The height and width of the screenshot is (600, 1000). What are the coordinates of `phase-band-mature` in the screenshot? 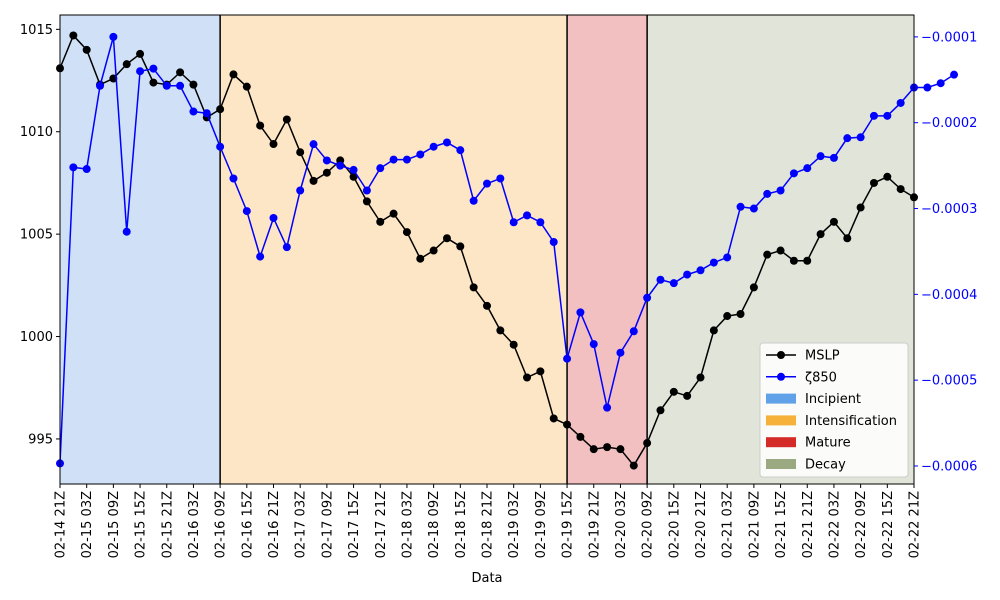 It's located at (607, 249).